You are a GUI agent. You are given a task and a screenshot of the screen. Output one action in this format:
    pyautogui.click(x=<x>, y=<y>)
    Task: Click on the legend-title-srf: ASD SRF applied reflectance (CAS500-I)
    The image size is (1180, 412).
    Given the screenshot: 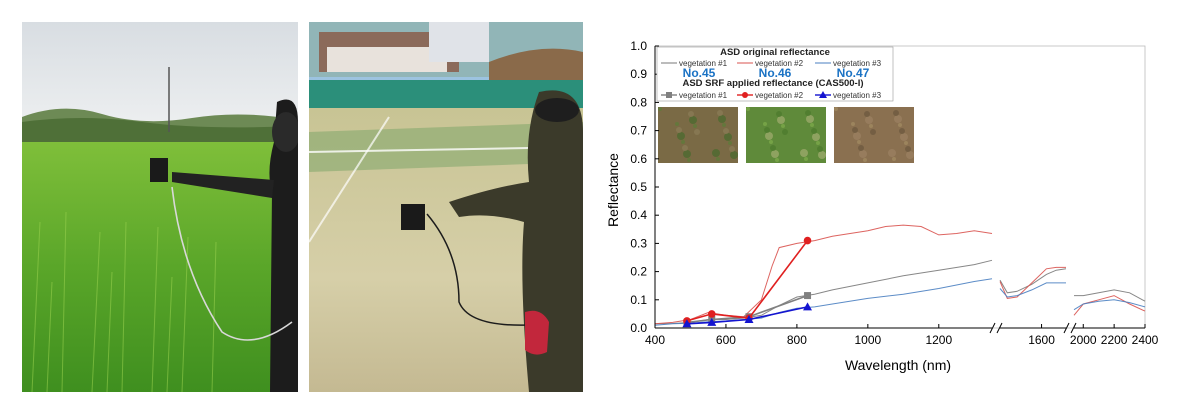 What is the action you would take?
    pyautogui.click(x=772, y=83)
    